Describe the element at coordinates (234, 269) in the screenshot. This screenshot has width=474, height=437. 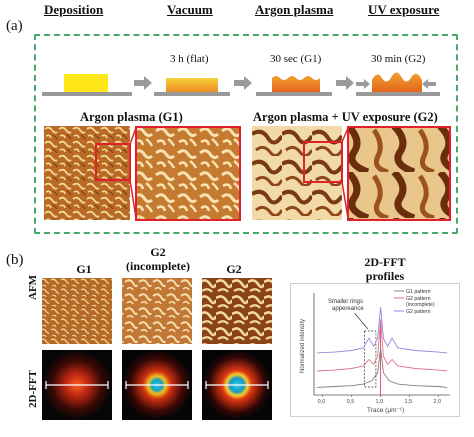
I see `col-label-g2: G2` at that location.